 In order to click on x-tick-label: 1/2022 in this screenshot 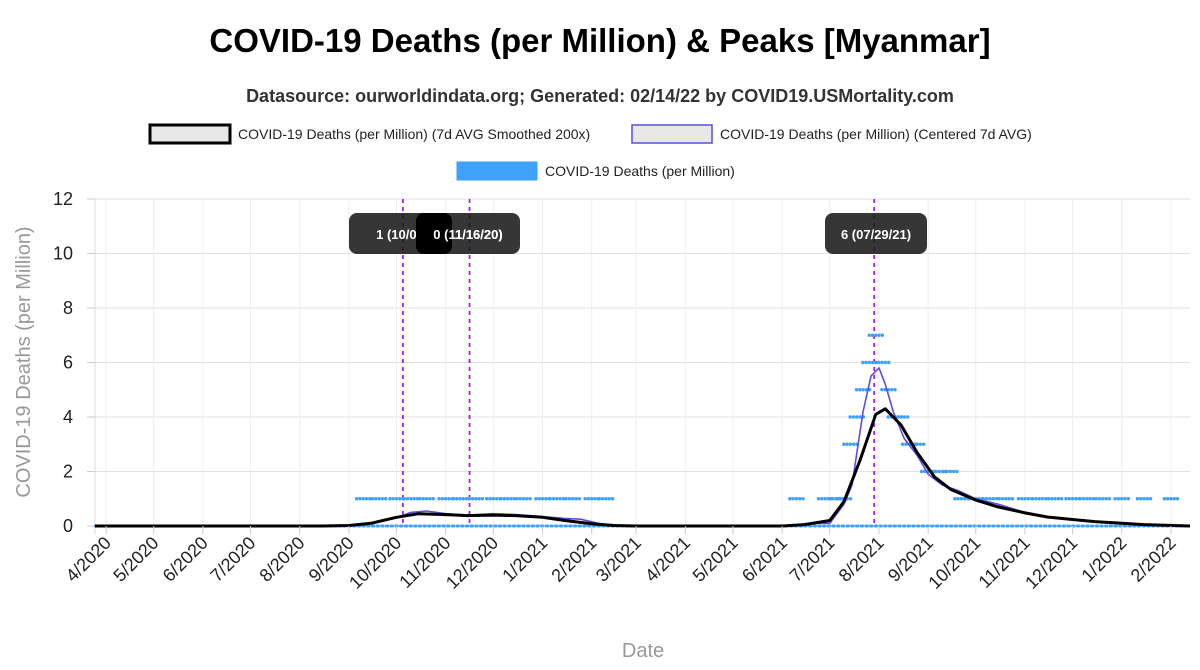, I will do `click(1104, 559)`.